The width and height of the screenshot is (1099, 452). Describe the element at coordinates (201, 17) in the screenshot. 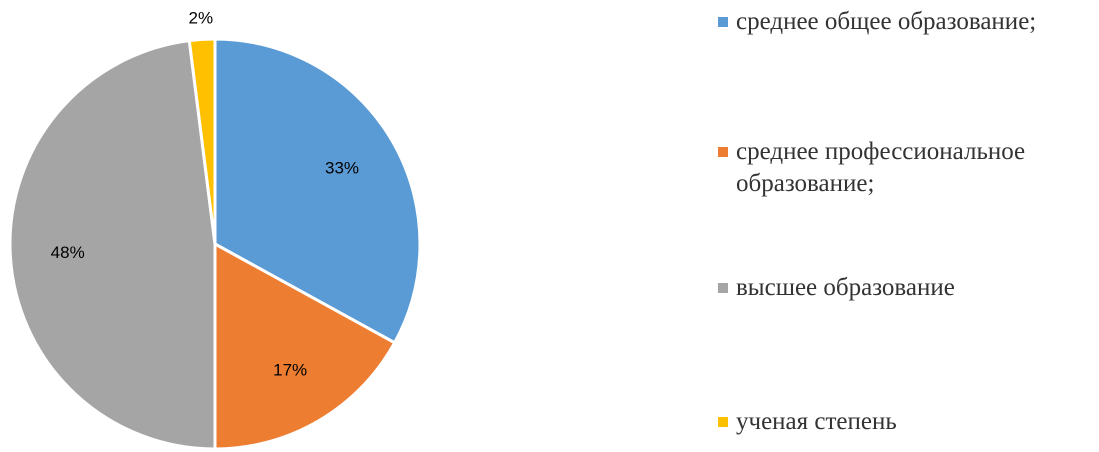

I see `data-label: 2%` at that location.